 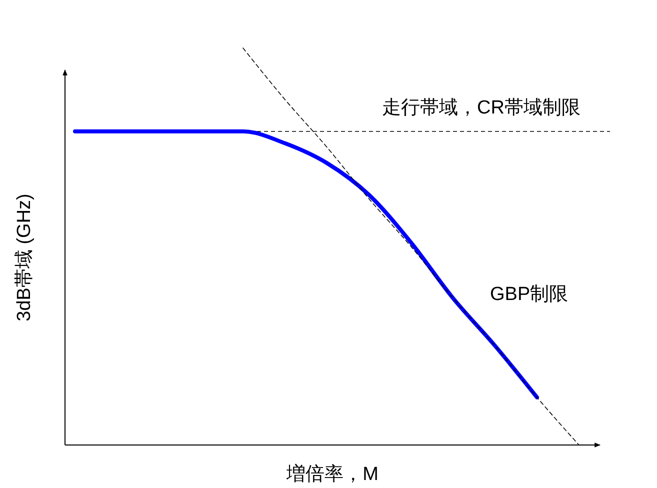 What do you see at coordinates (332, 474) in the screenshot?
I see `x-axis-title: 増倍率，M` at bounding box center [332, 474].